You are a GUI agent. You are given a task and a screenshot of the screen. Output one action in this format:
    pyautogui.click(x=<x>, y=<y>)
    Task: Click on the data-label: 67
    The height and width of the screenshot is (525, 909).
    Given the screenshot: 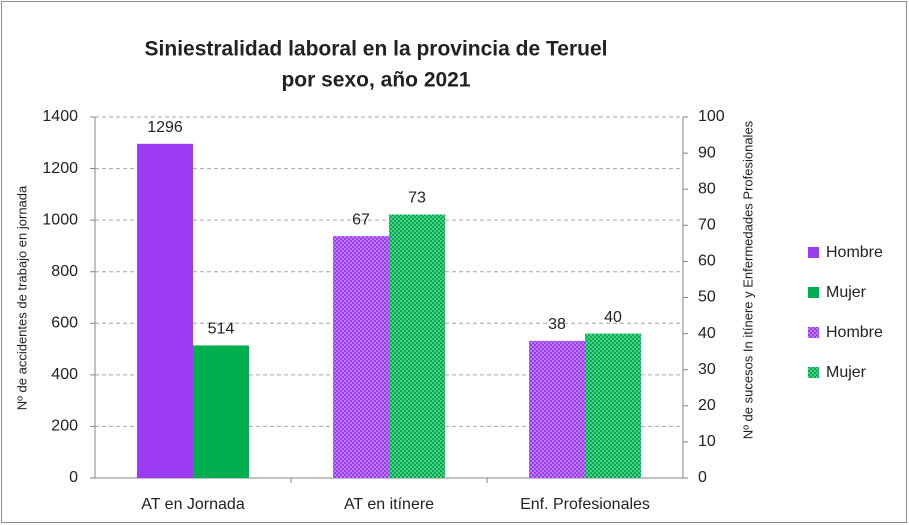 What is the action you would take?
    pyautogui.click(x=361, y=219)
    